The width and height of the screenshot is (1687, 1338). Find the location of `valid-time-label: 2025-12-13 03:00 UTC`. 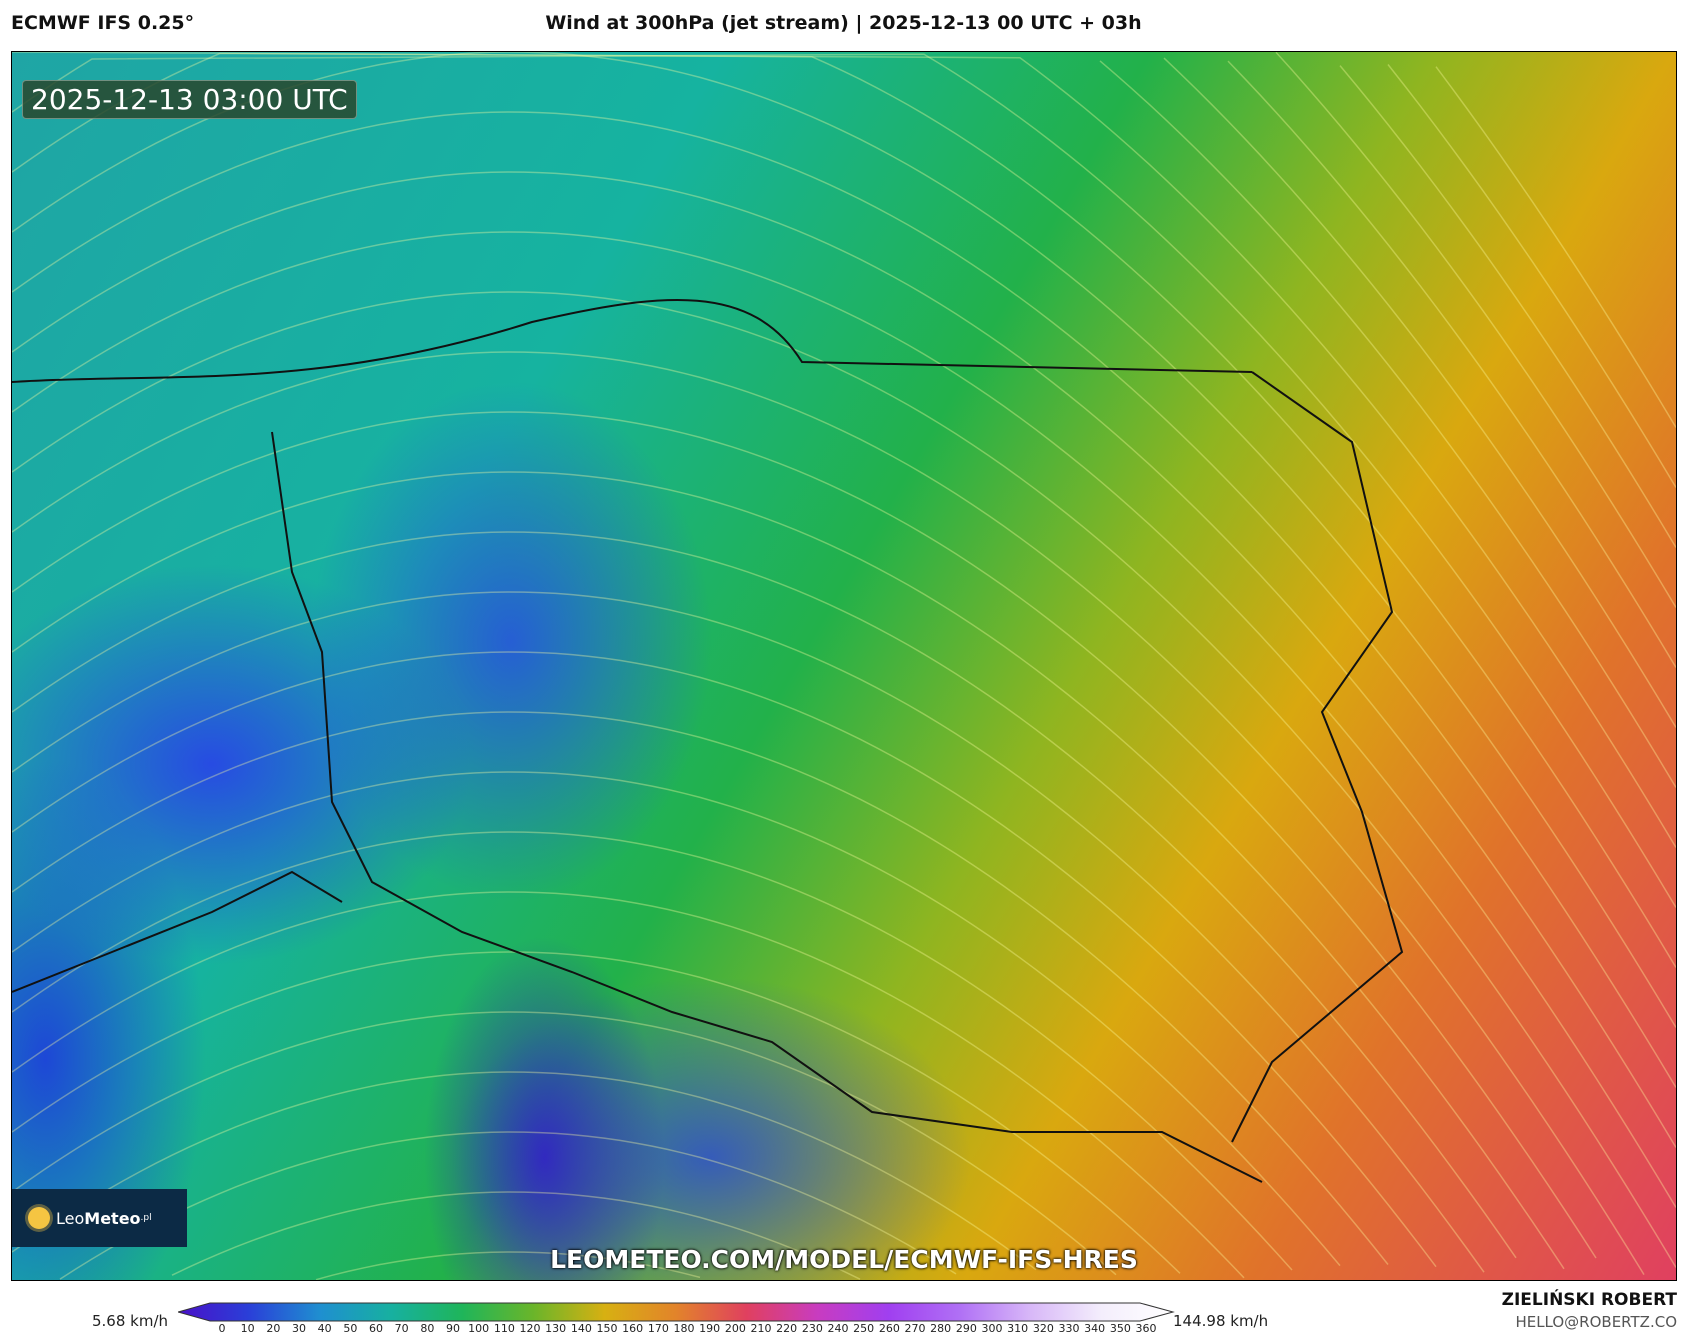

valid-time-label: 2025-12-13 03:00 UTC is located at coordinates (189, 99).